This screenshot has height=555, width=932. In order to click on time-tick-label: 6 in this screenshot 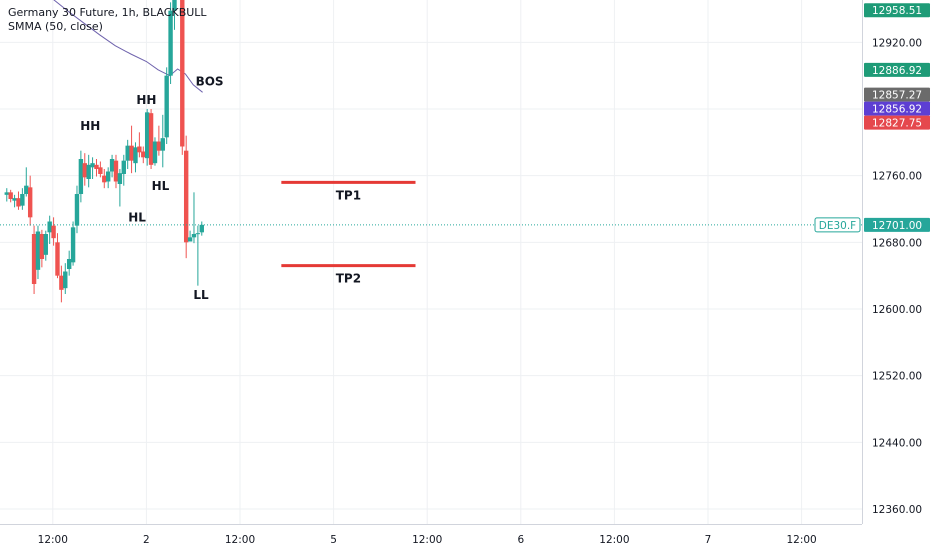, I will do `click(520, 540)`.